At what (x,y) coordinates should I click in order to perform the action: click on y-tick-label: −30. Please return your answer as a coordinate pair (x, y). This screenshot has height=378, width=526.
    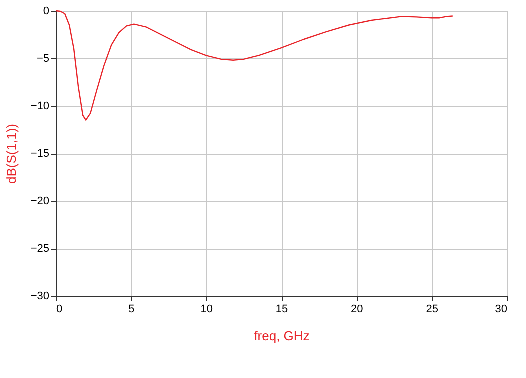
    Looking at the image, I should click on (40, 296).